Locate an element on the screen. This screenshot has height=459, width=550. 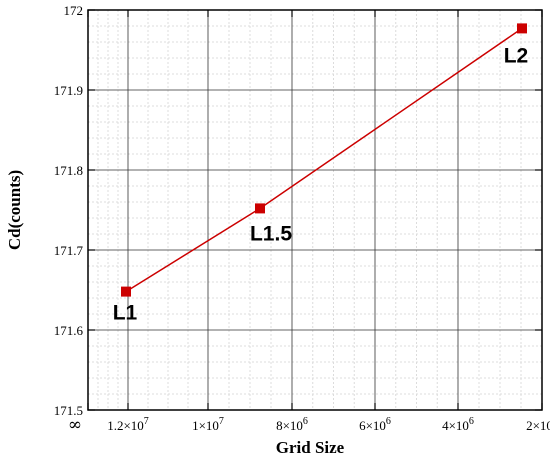
y-tick-label: 171.7 is located at coordinates (69, 250).